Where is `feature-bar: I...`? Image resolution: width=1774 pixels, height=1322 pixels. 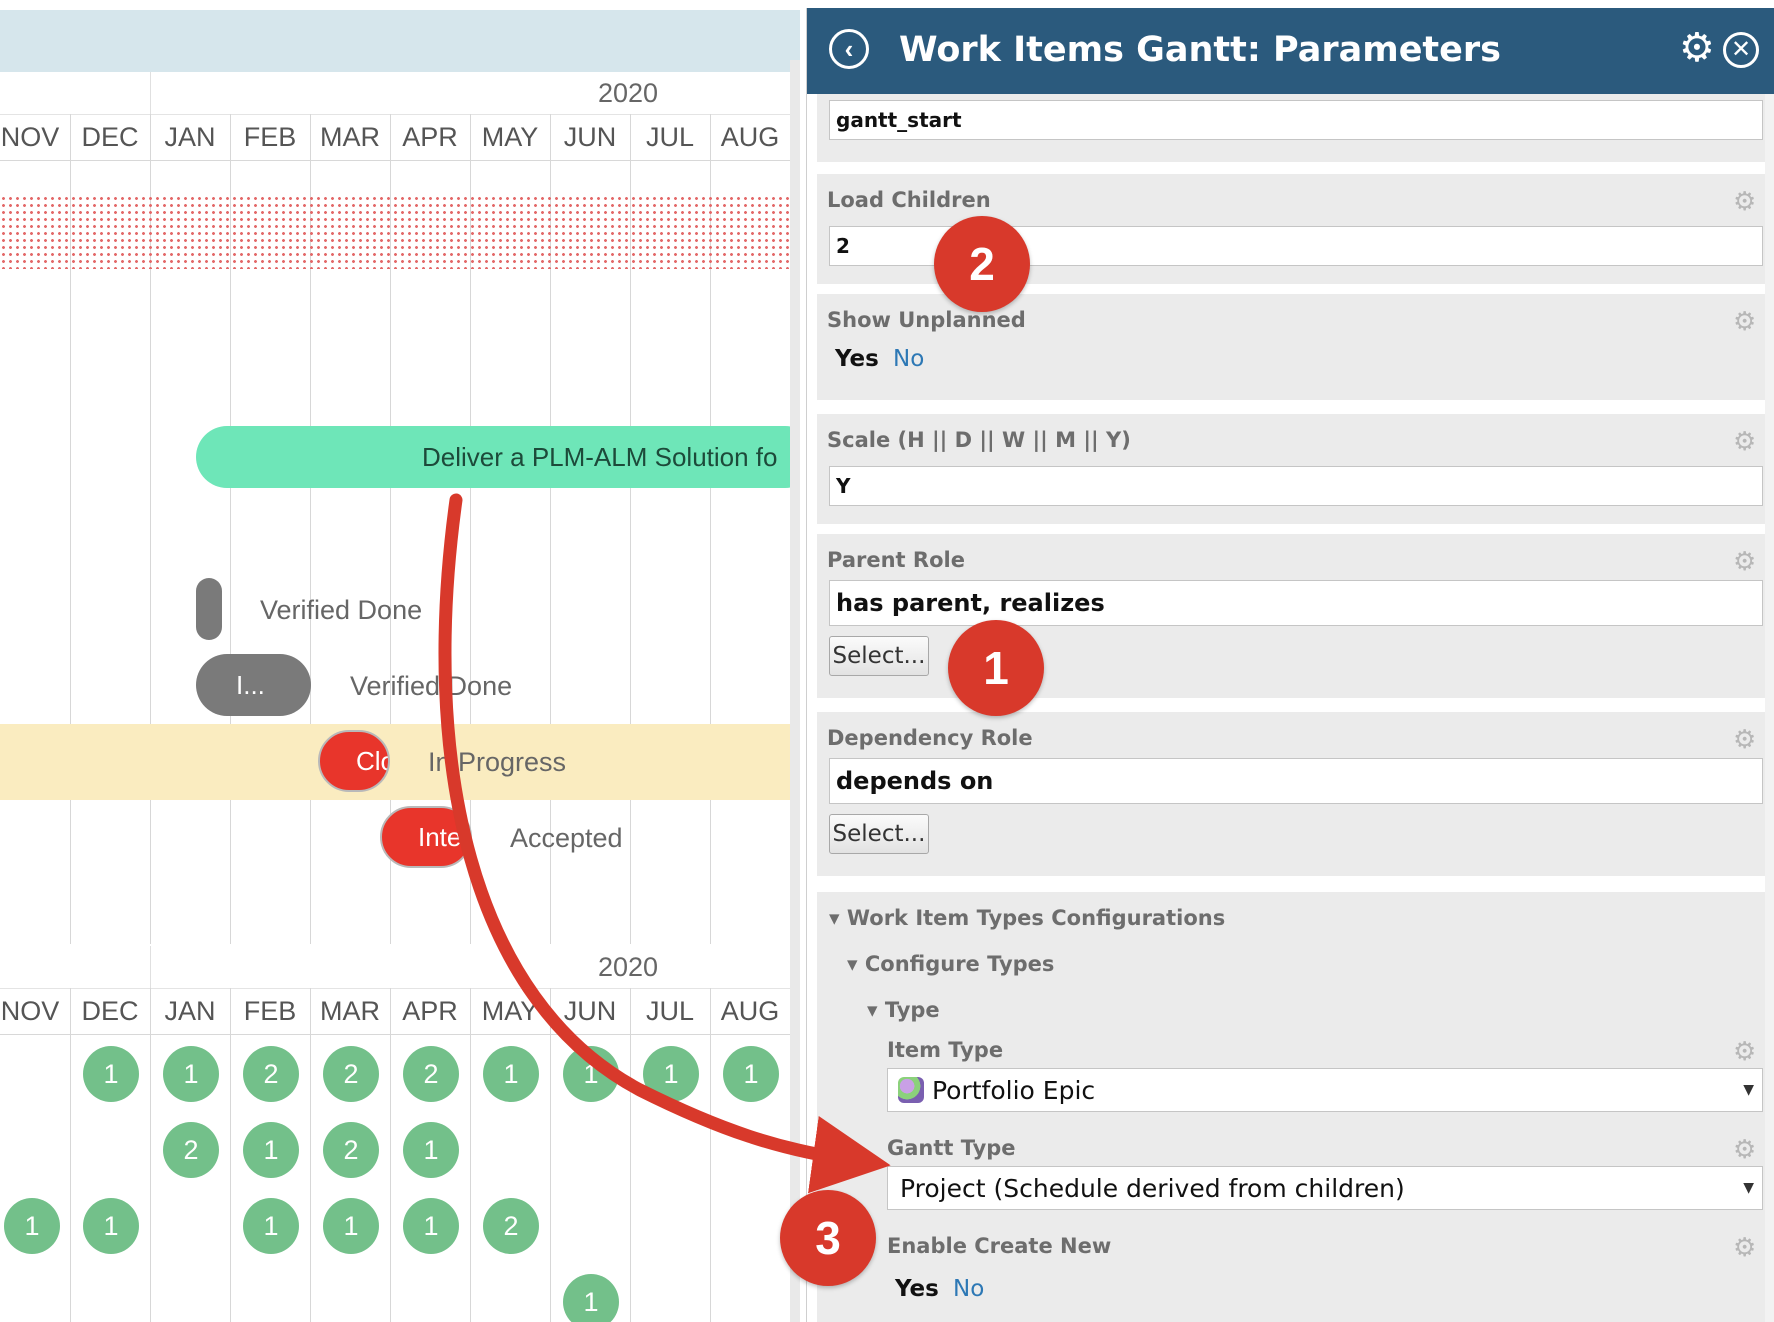 feature-bar: I... is located at coordinates (253, 685).